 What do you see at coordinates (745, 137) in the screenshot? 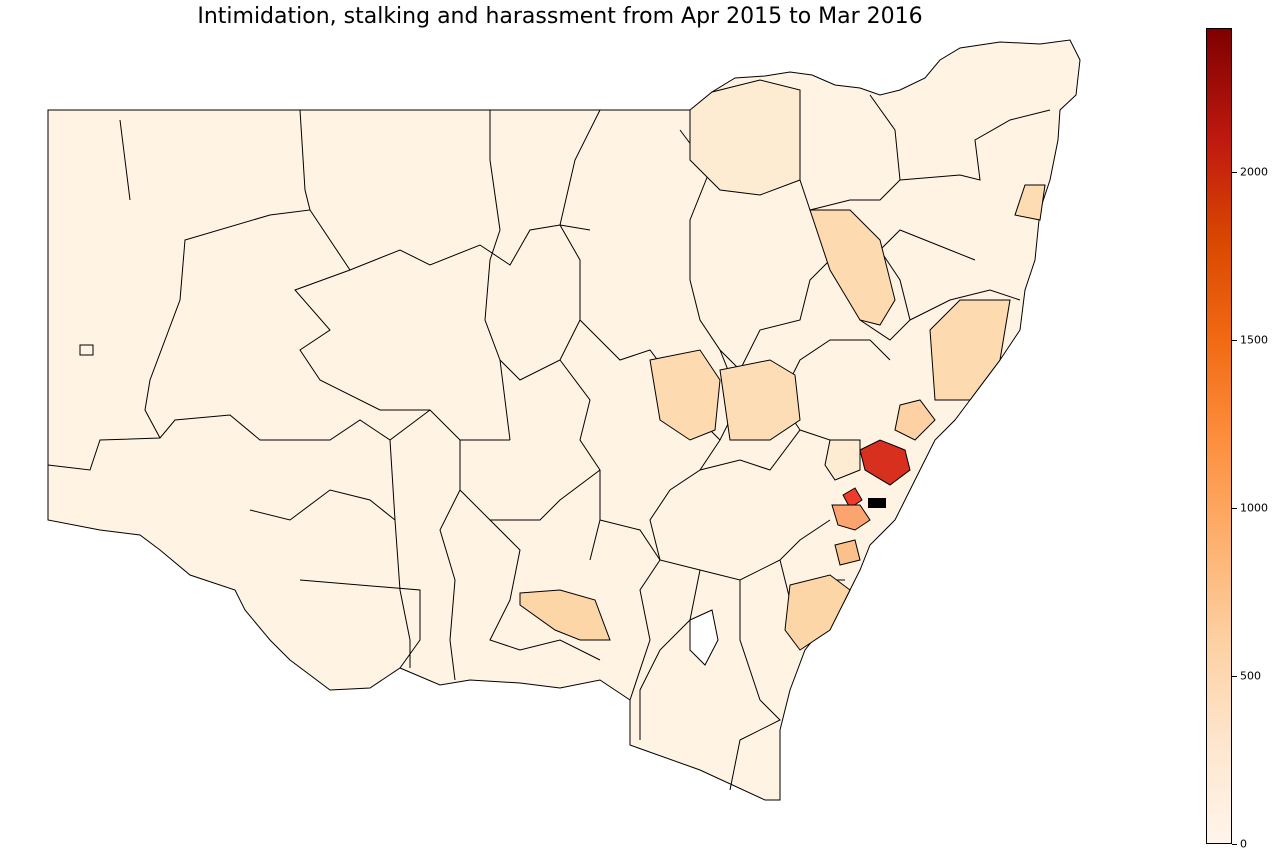
I see `region-north-upper` at bounding box center [745, 137].